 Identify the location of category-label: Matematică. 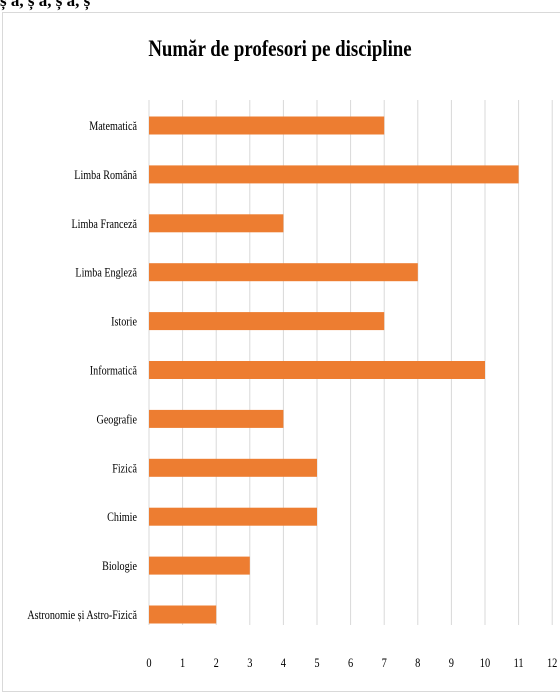
(113, 126).